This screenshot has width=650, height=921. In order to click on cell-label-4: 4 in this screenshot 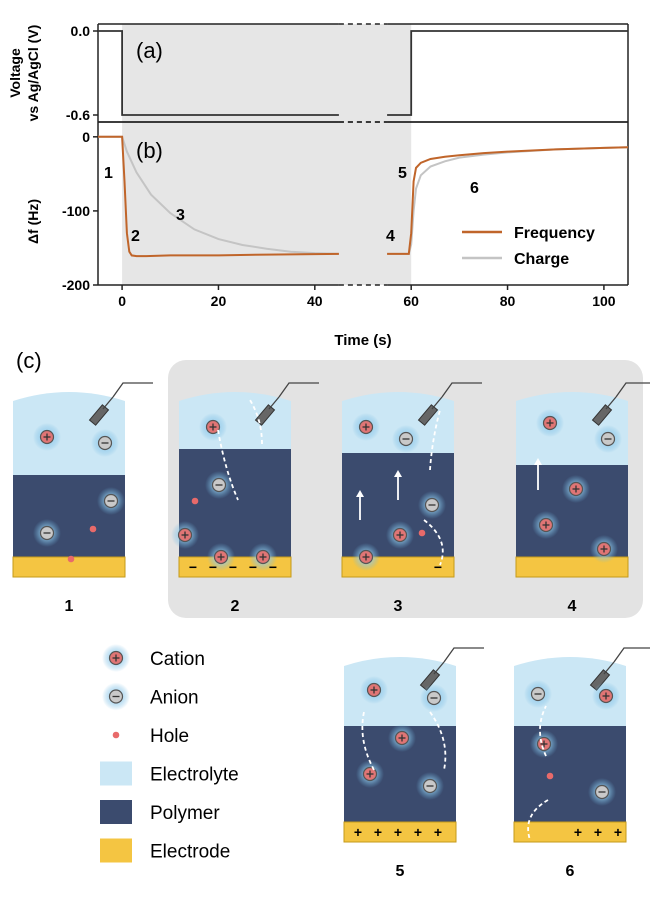, I will do `click(572, 606)`.